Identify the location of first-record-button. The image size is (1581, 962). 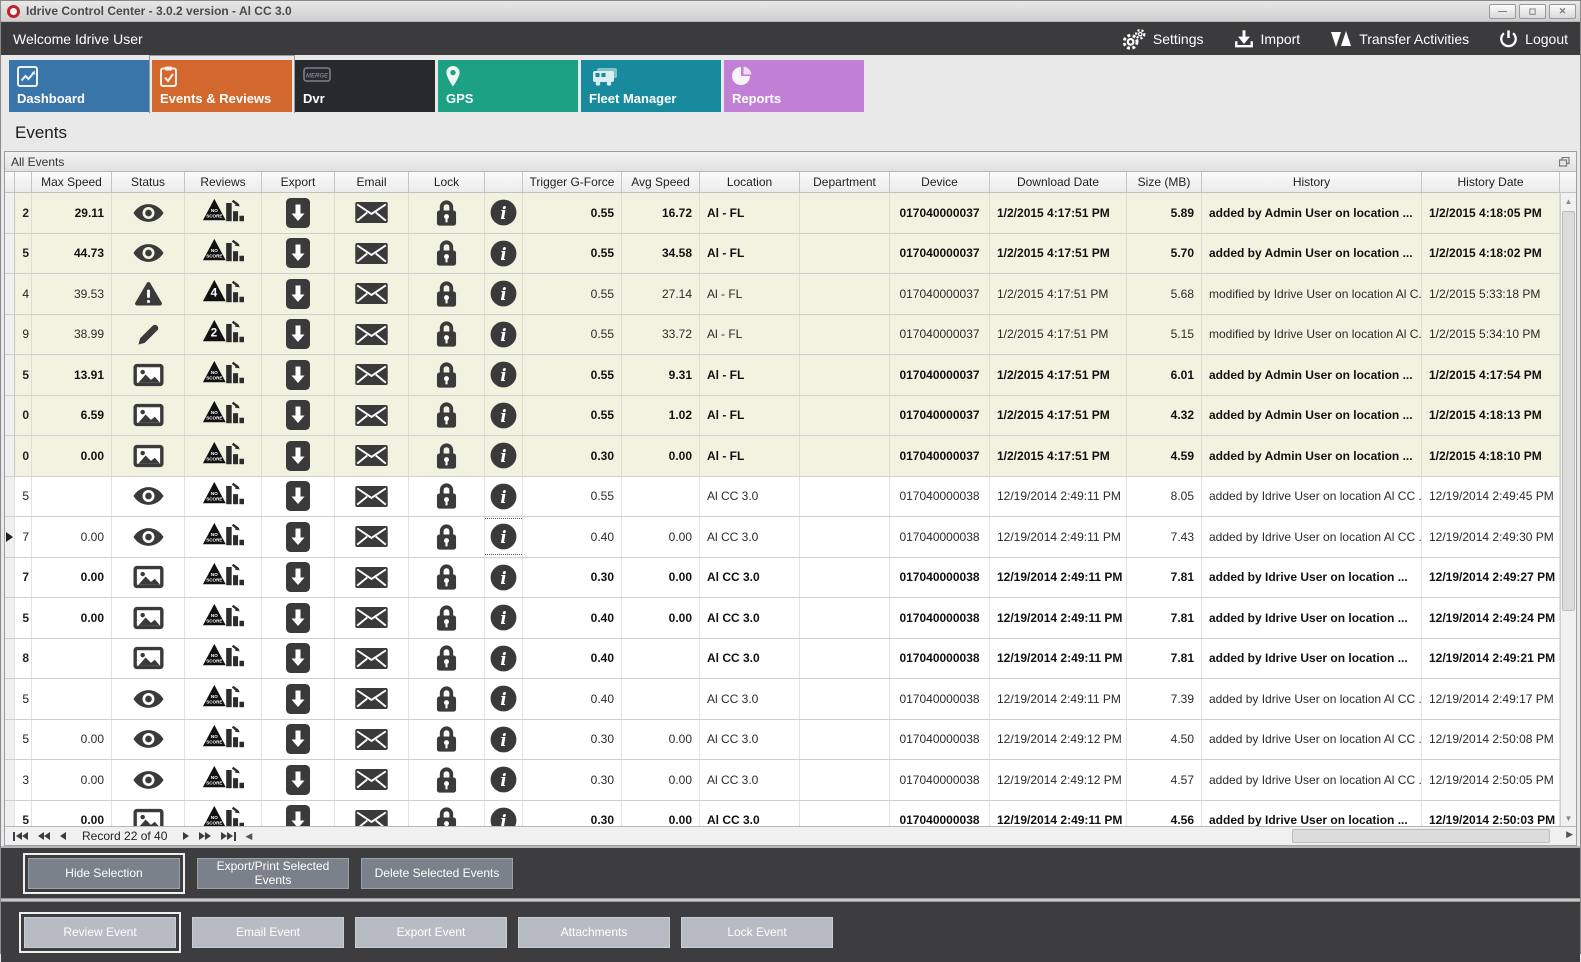
(20, 836).